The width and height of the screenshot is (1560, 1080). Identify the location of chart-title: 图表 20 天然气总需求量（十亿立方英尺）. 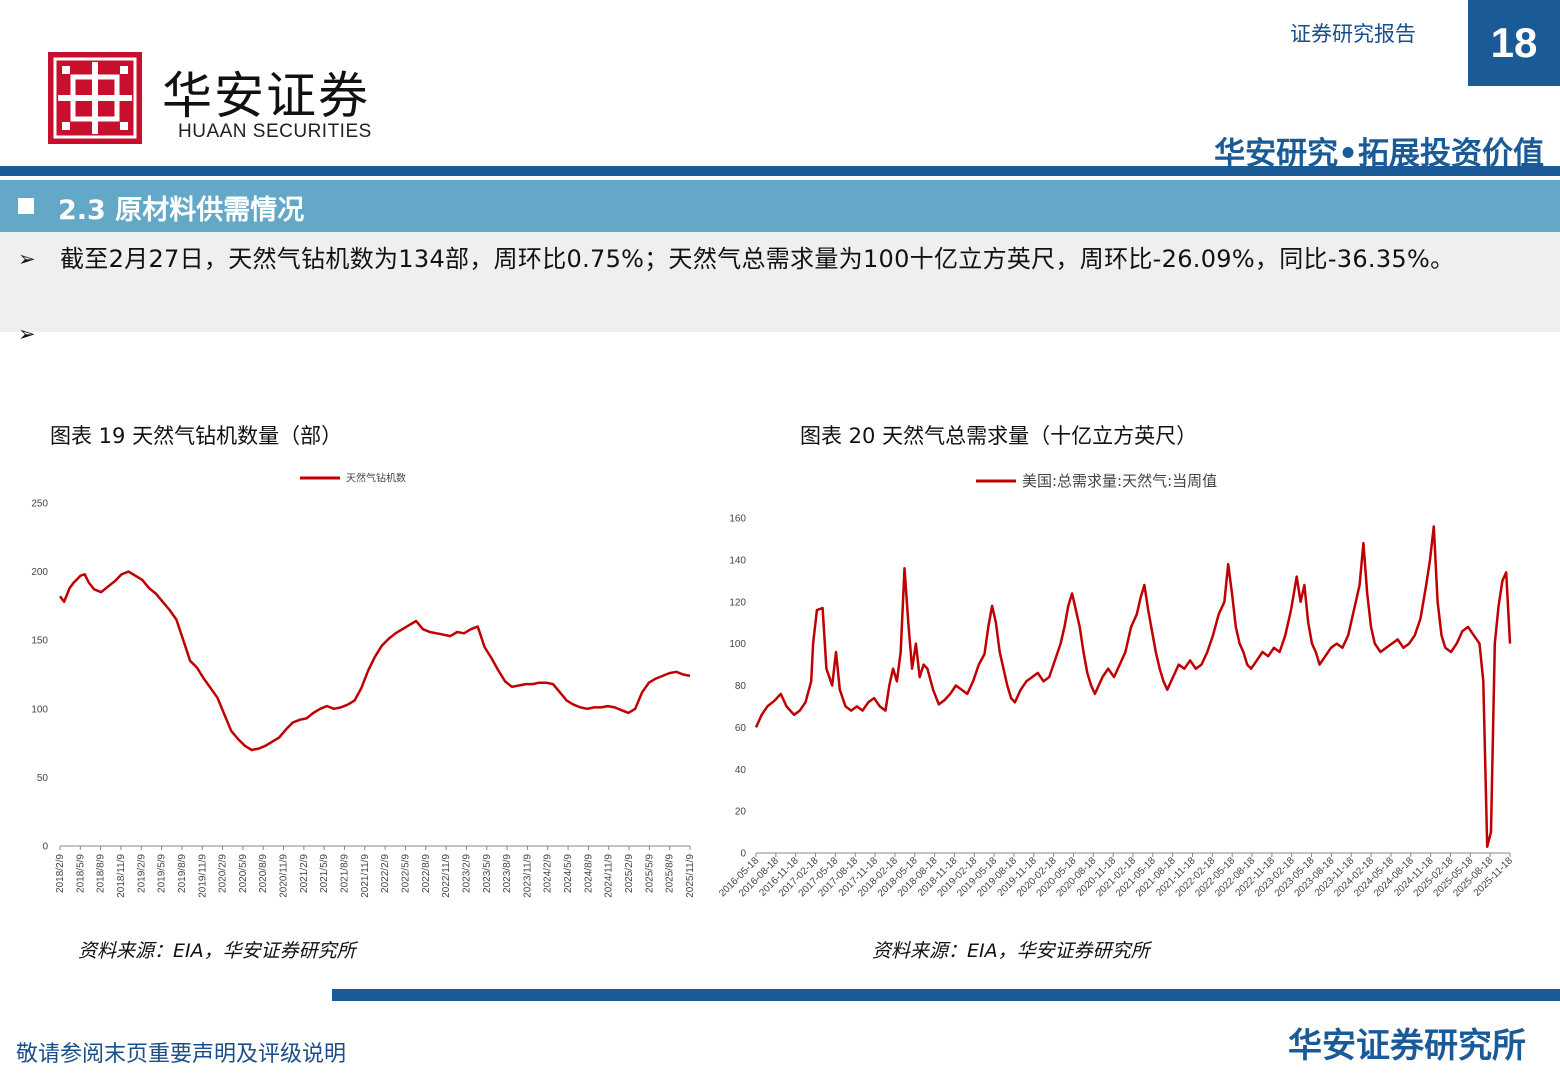
(999, 436).